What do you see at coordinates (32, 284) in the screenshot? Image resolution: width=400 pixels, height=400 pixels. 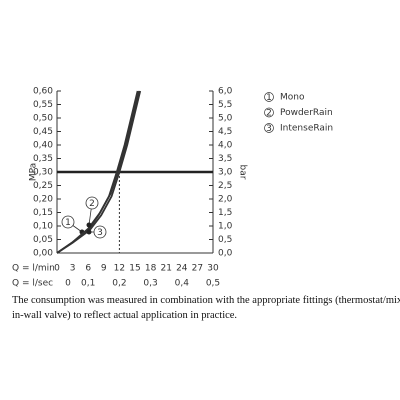 I see `x2-axis-label: Q = l/sec` at bounding box center [32, 284].